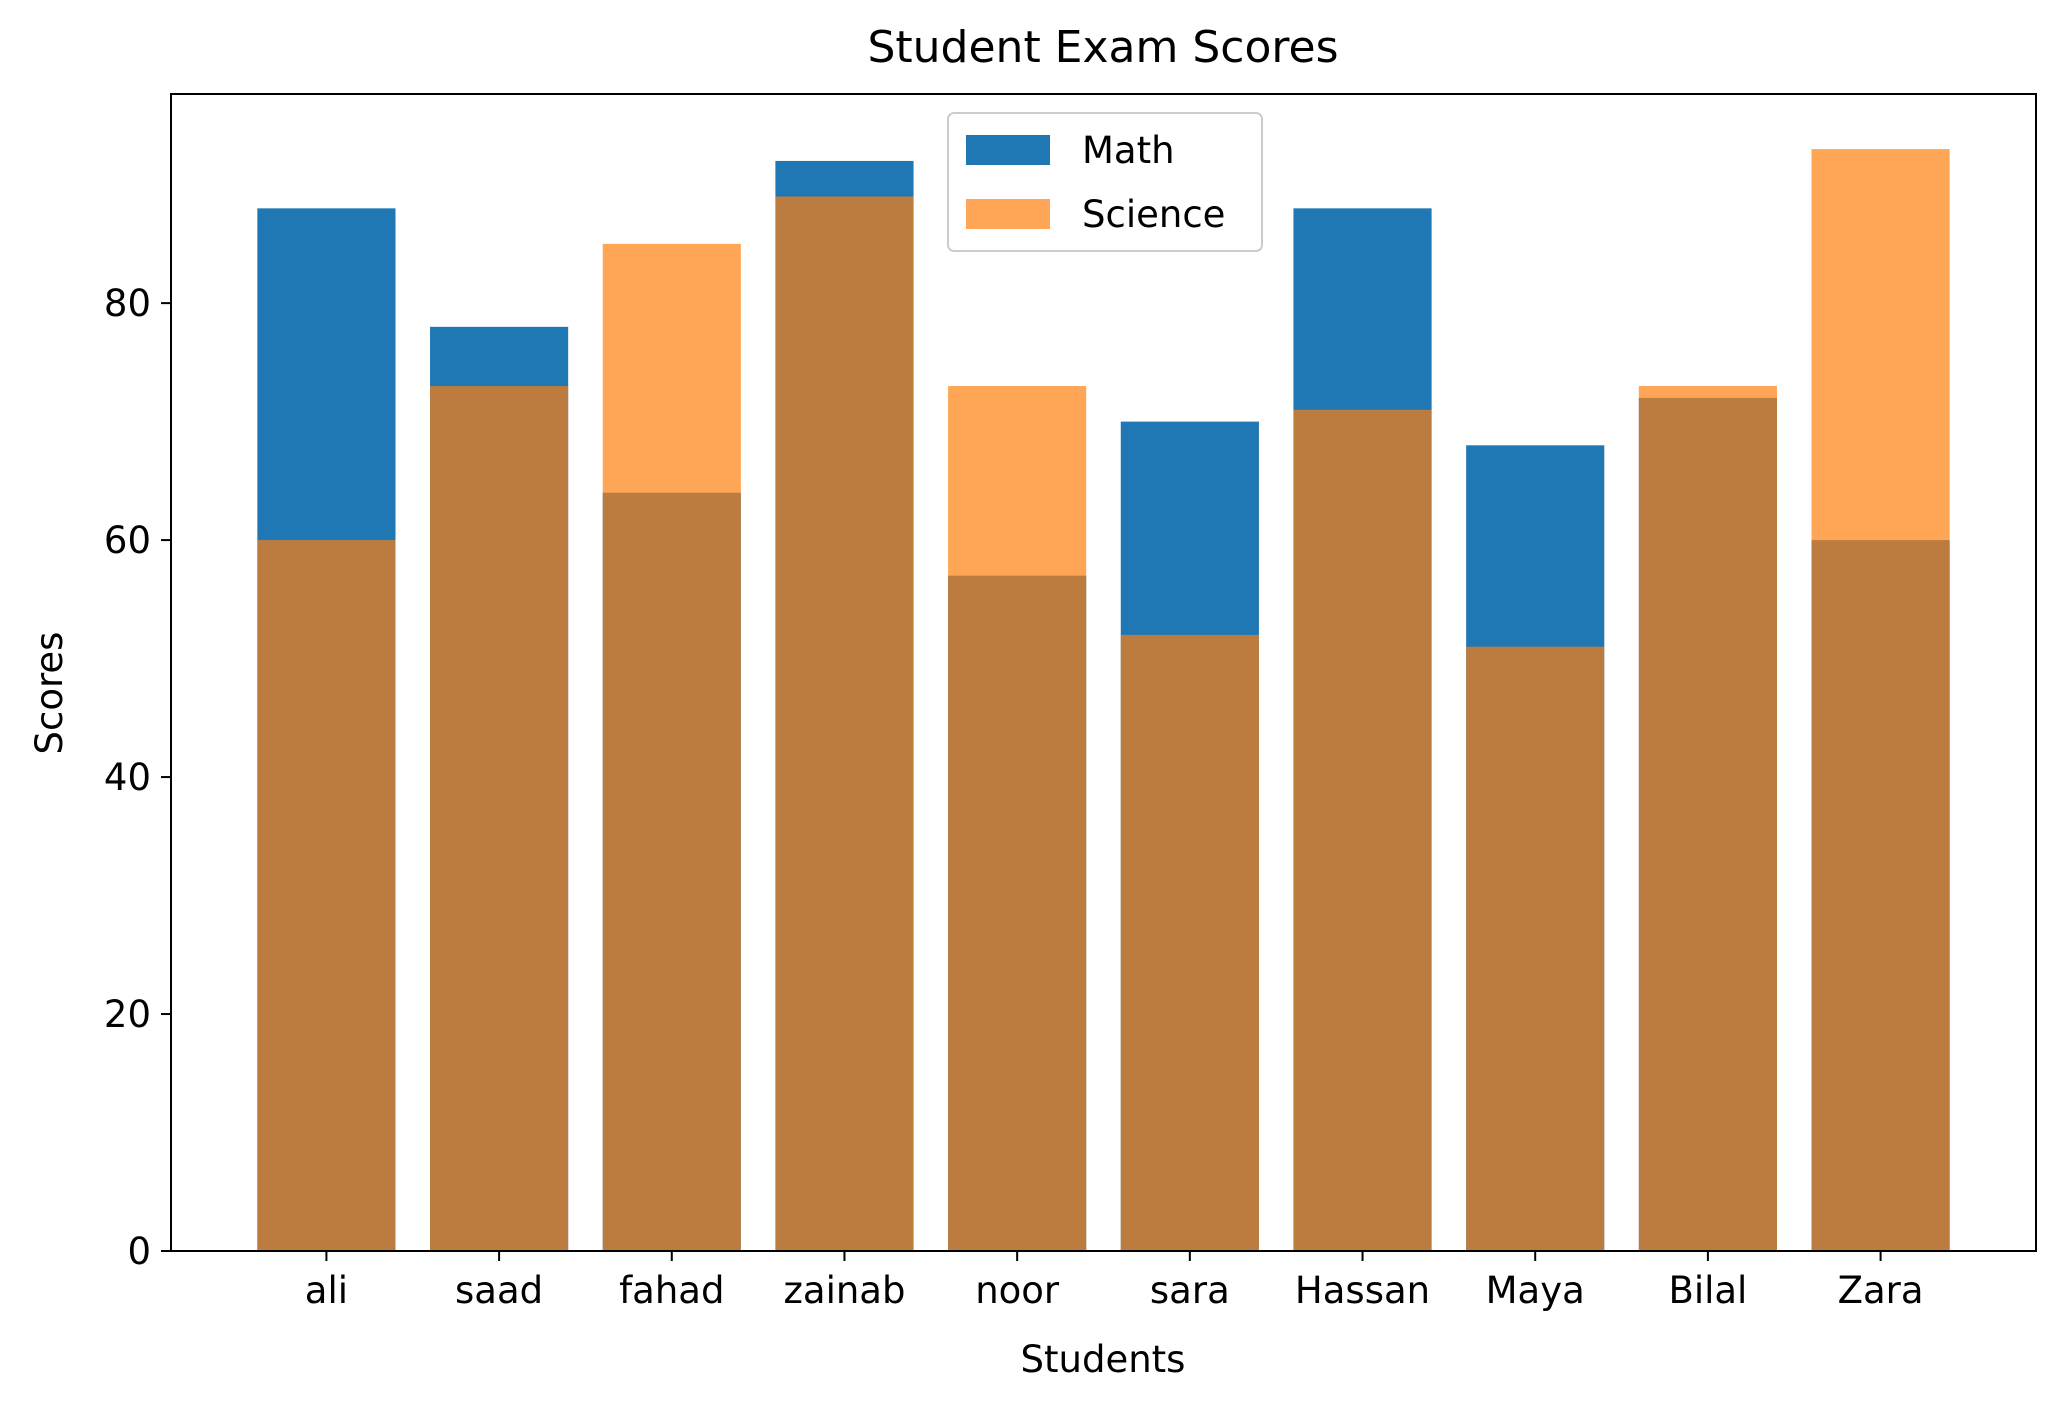 The height and width of the screenshot is (1407, 2060). Describe the element at coordinates (1008, 150) in the screenshot. I see `legend-swatch-math` at that location.